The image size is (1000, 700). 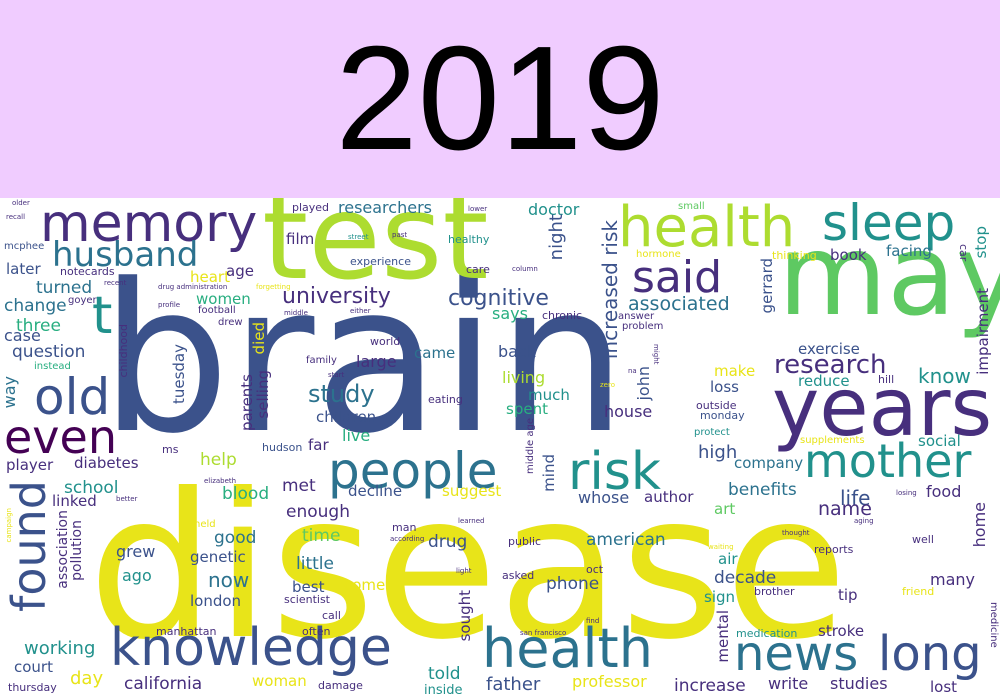 What do you see at coordinates (724, 387) in the screenshot?
I see `word-loss: loss` at bounding box center [724, 387].